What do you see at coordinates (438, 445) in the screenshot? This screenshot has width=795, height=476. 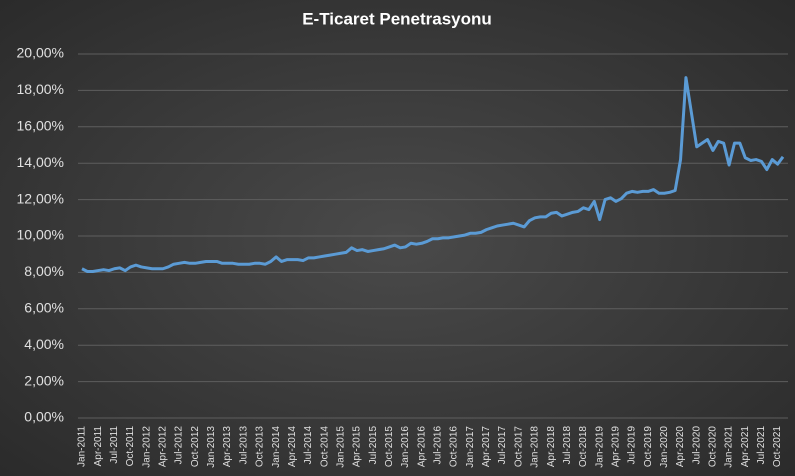 I see `x-tick-label: Jul-2016` at bounding box center [438, 445].